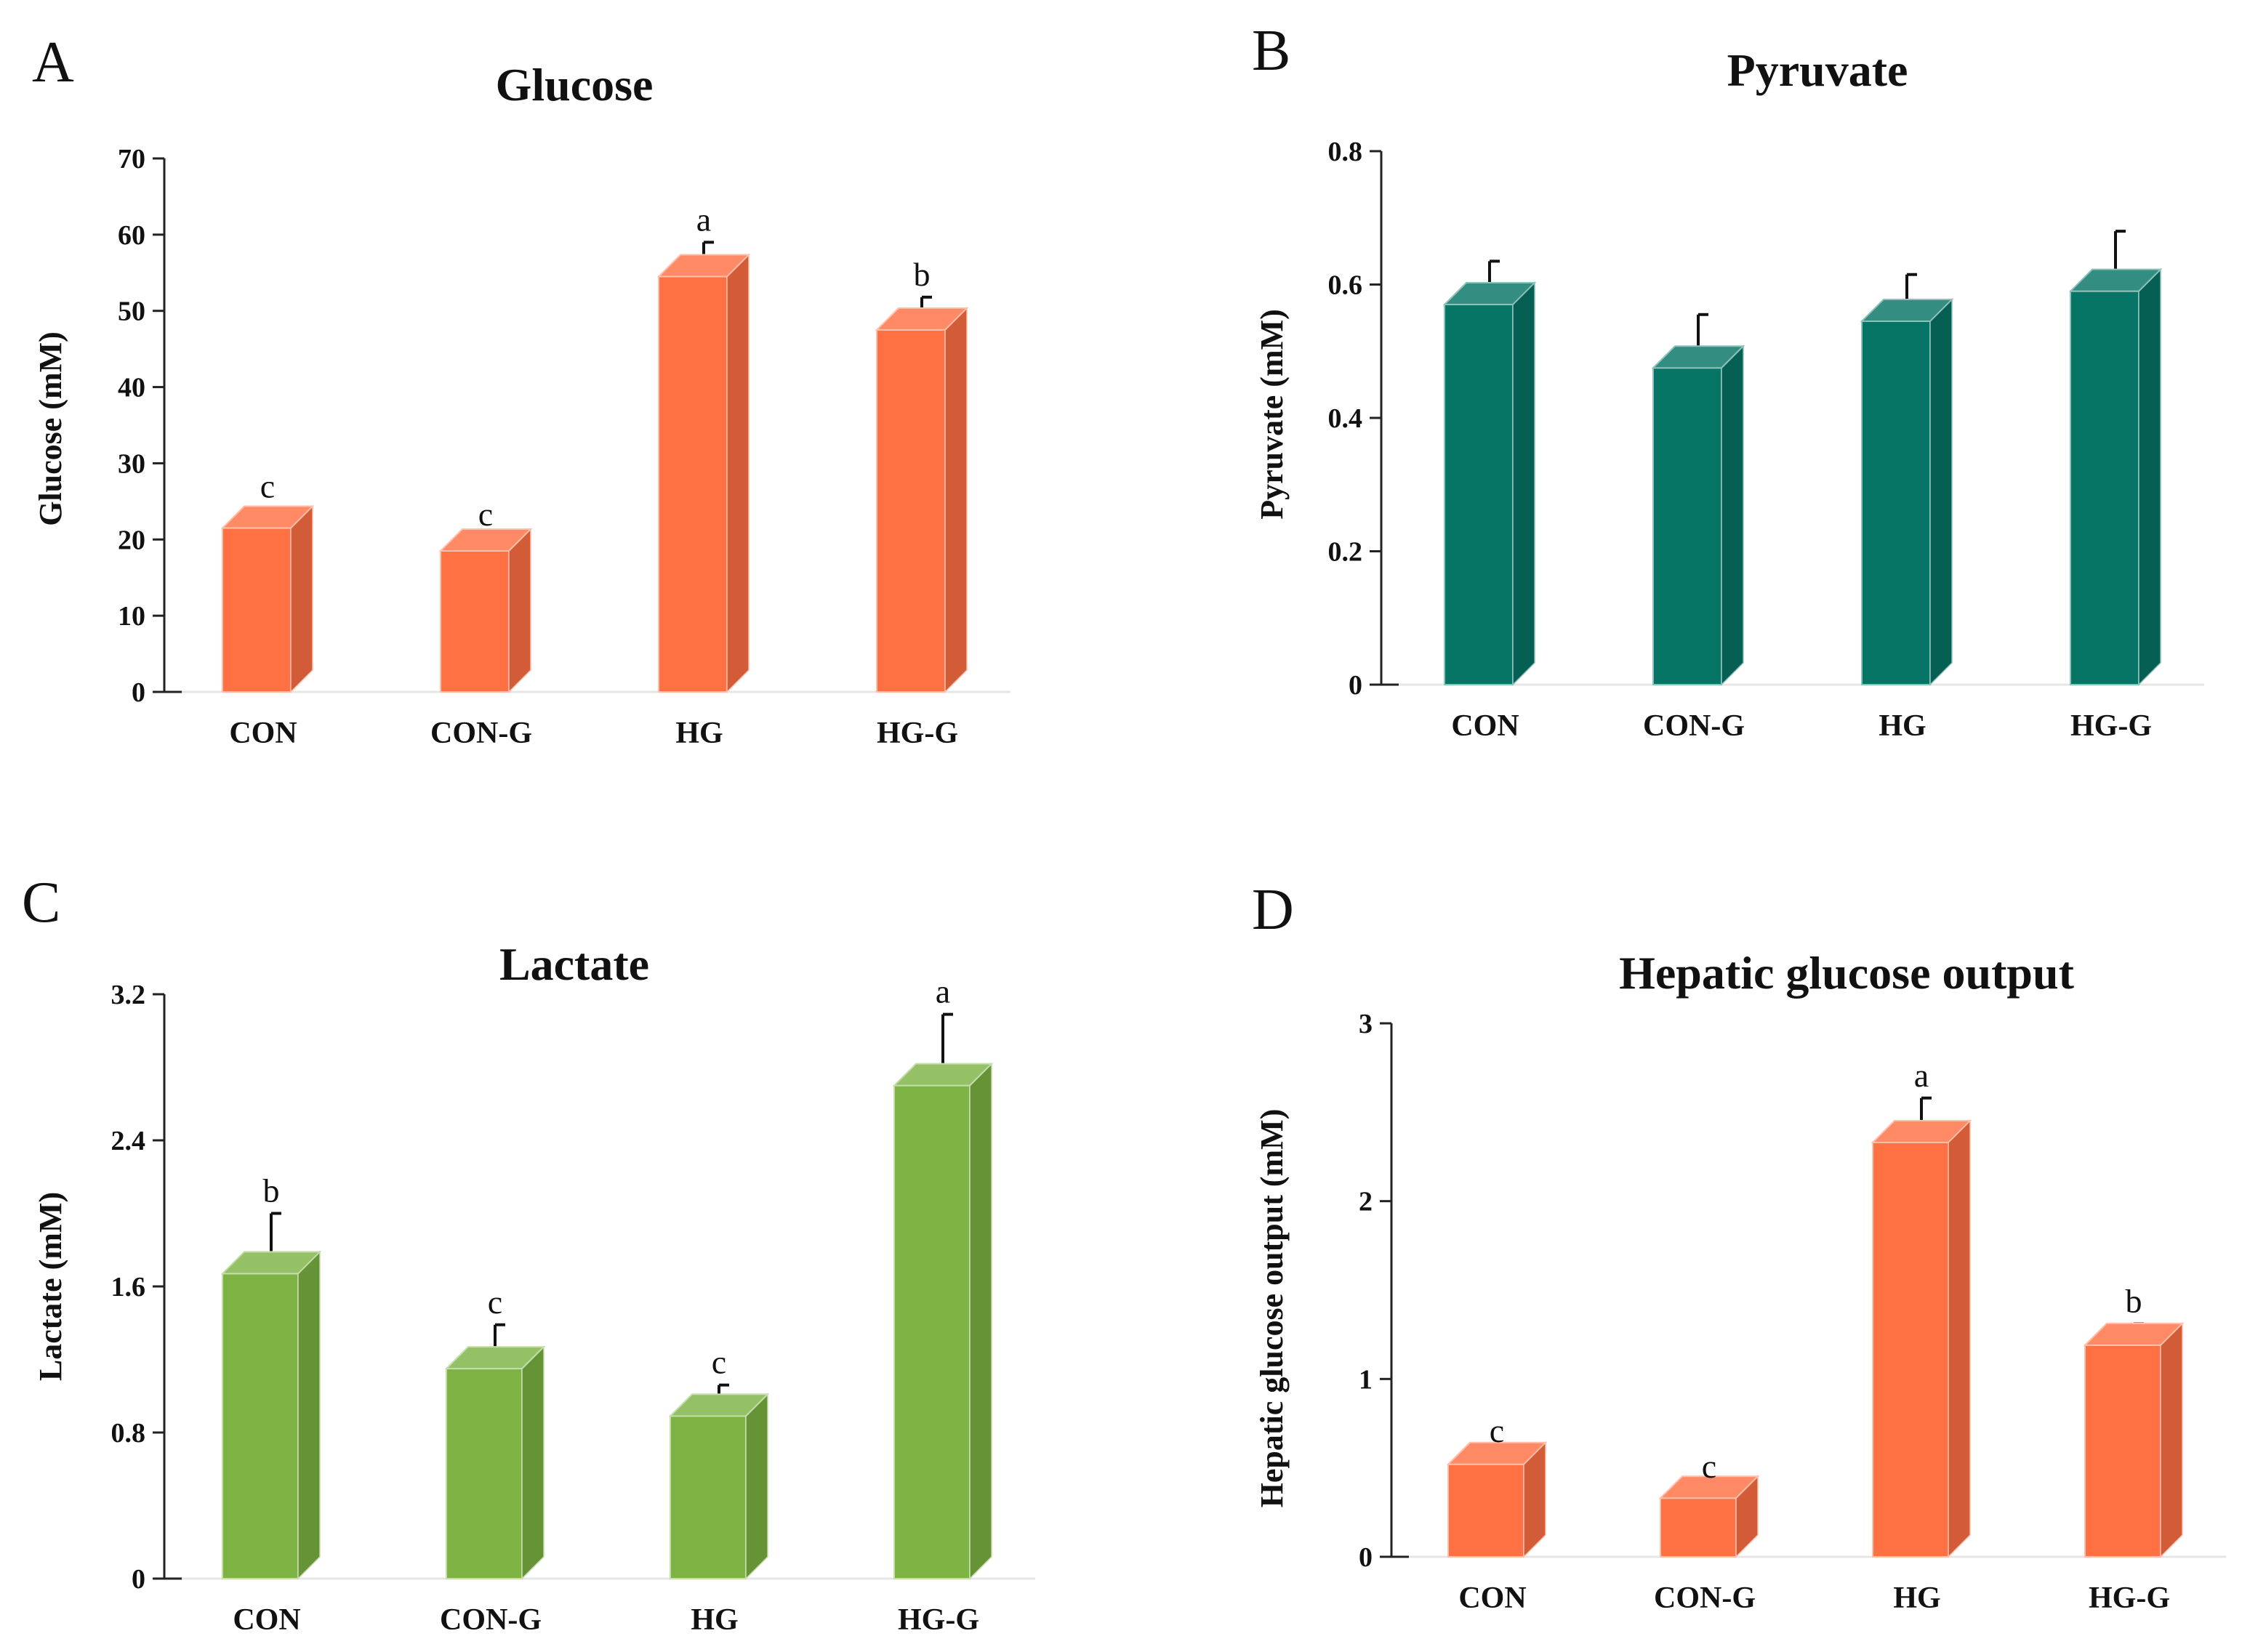 This screenshot has height=1652, width=2242. Describe the element at coordinates (1273, 910) in the screenshot. I see `panel-letter: D` at that location.